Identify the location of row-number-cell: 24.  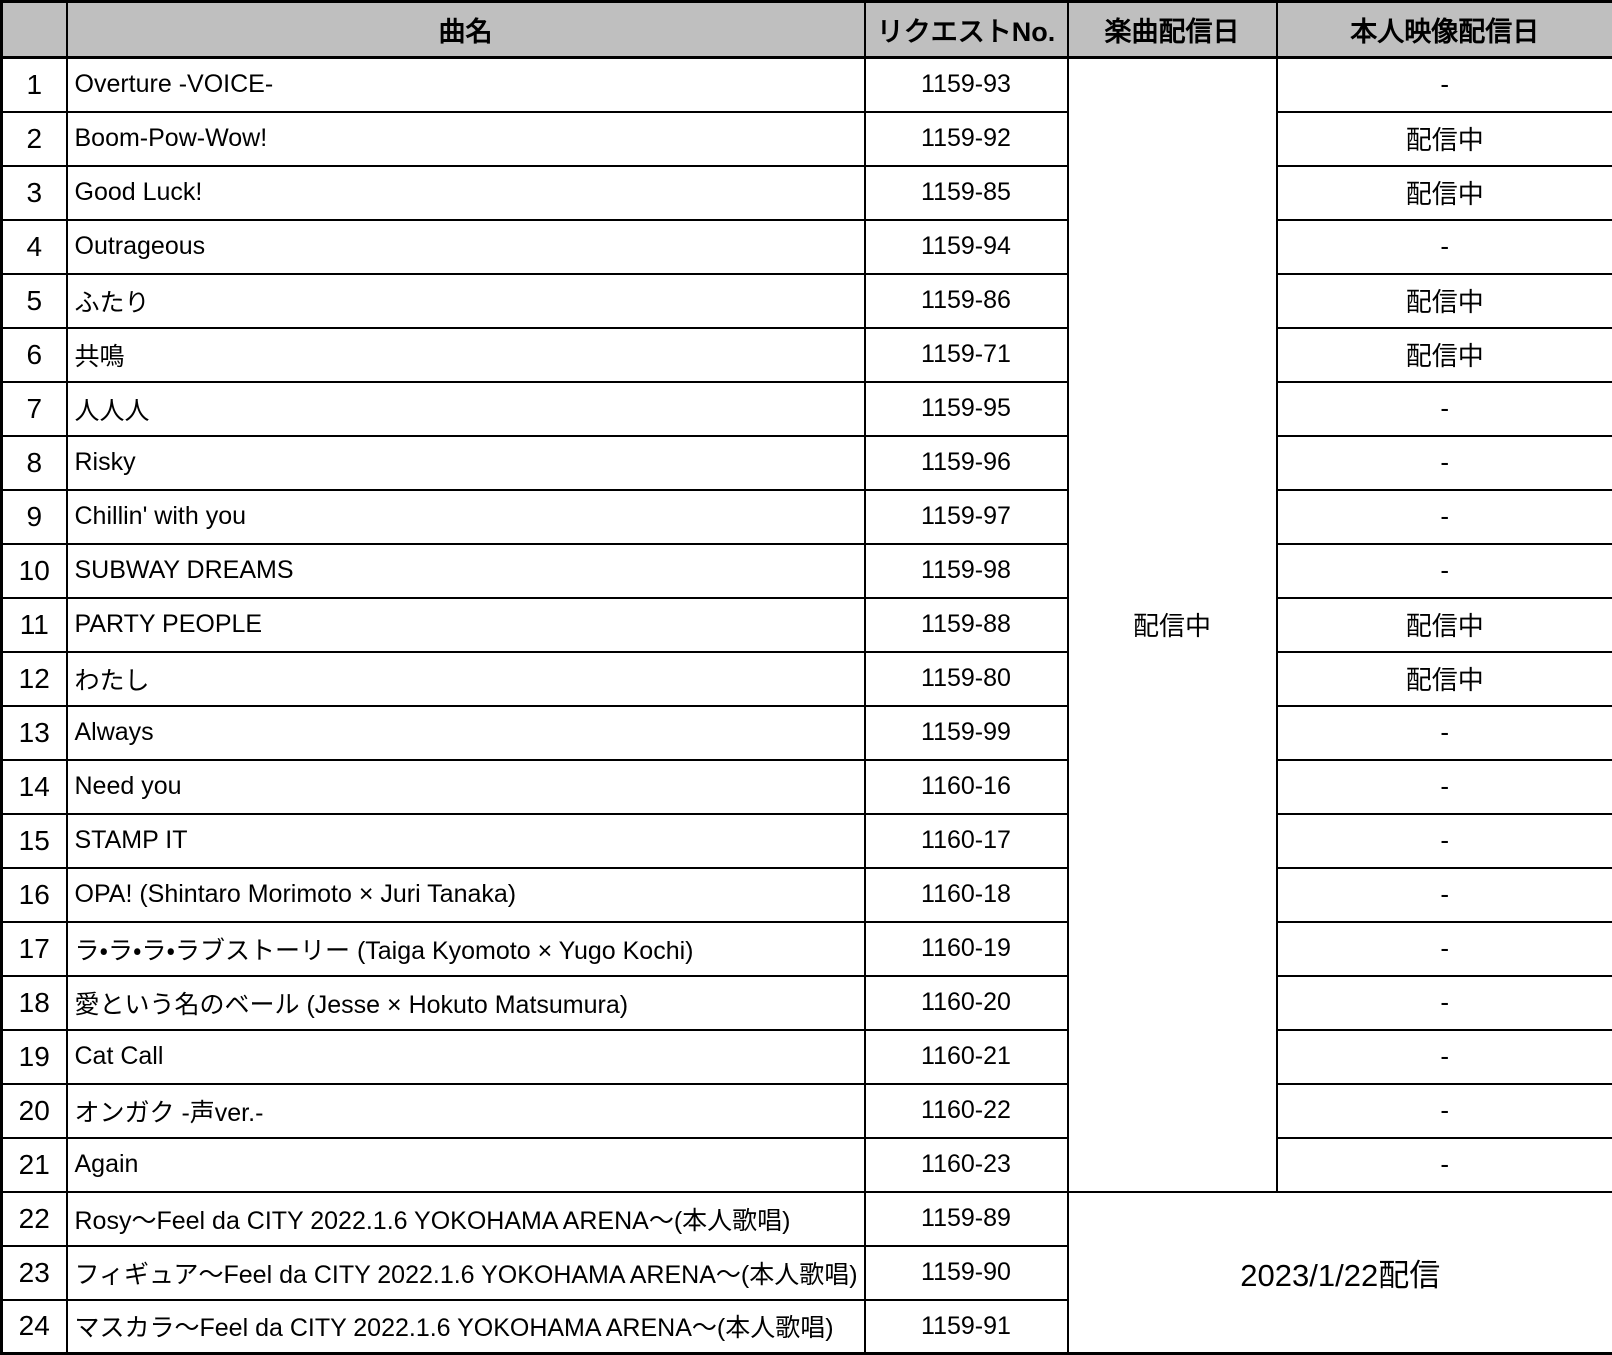
(34, 1327).